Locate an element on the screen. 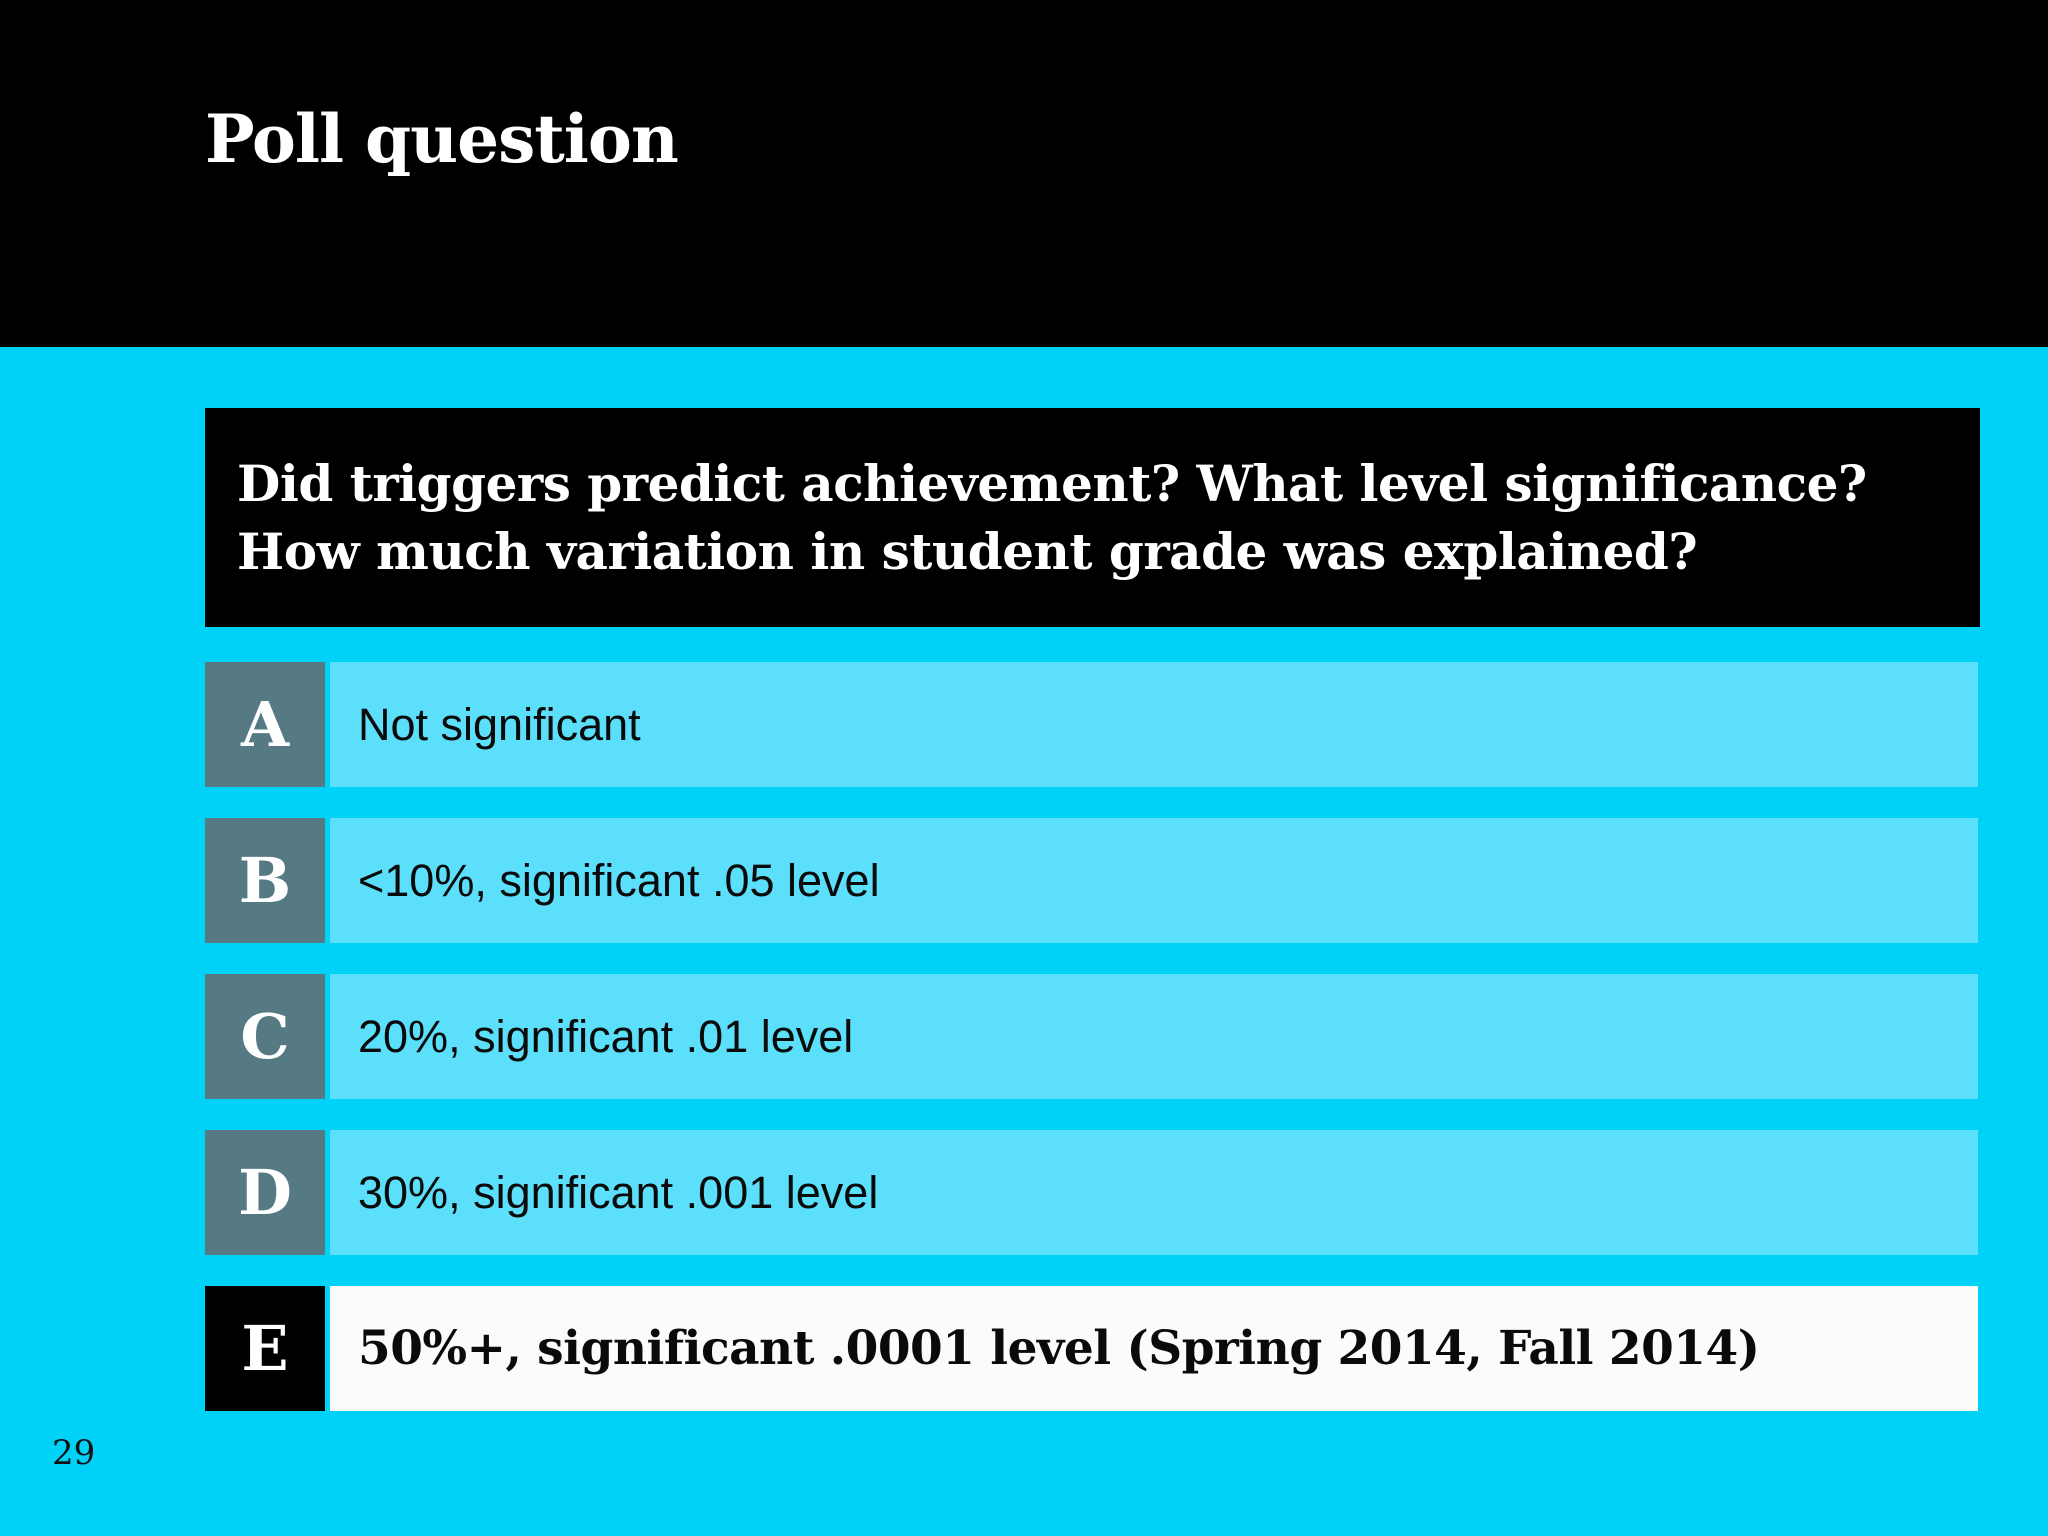 The image size is (2048, 1536). option-b-strip: <10%, significant .05 level is located at coordinates (1154, 880).